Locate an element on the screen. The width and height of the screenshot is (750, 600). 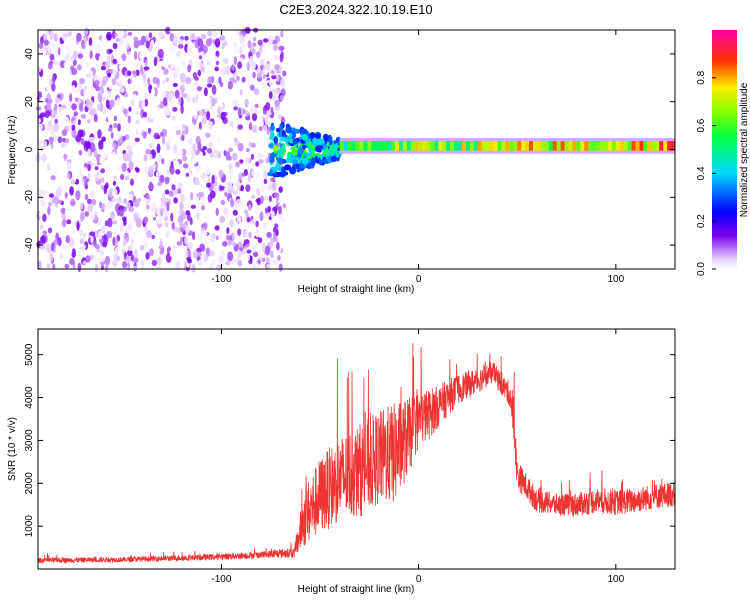
y-tick-label: -40 is located at coordinates (29, 244).